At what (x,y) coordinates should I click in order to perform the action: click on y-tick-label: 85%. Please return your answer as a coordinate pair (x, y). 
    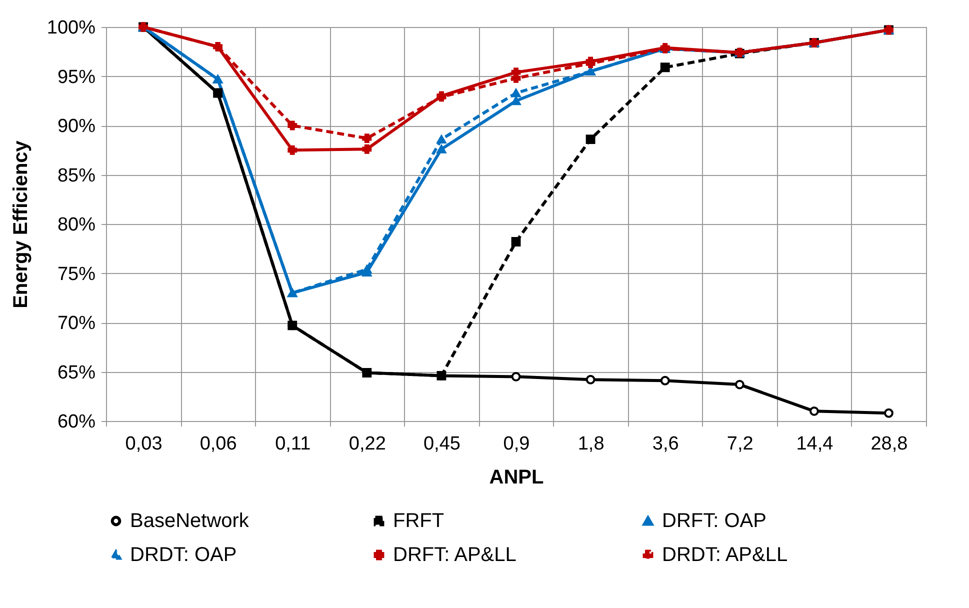
    Looking at the image, I should click on (76, 175).